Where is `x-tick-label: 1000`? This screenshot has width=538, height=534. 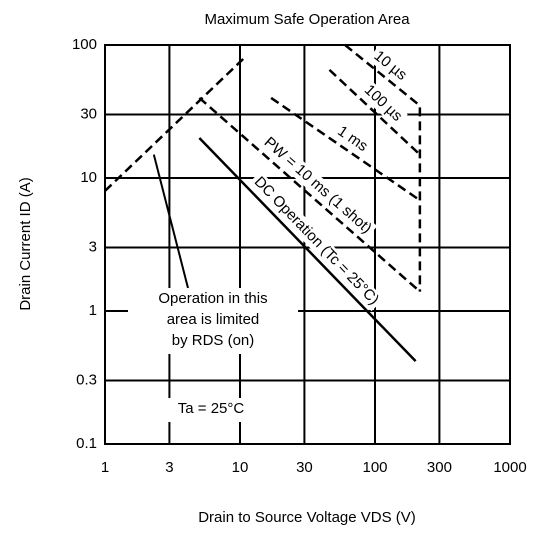
x-tick-label: 1000 is located at coordinates (509, 467).